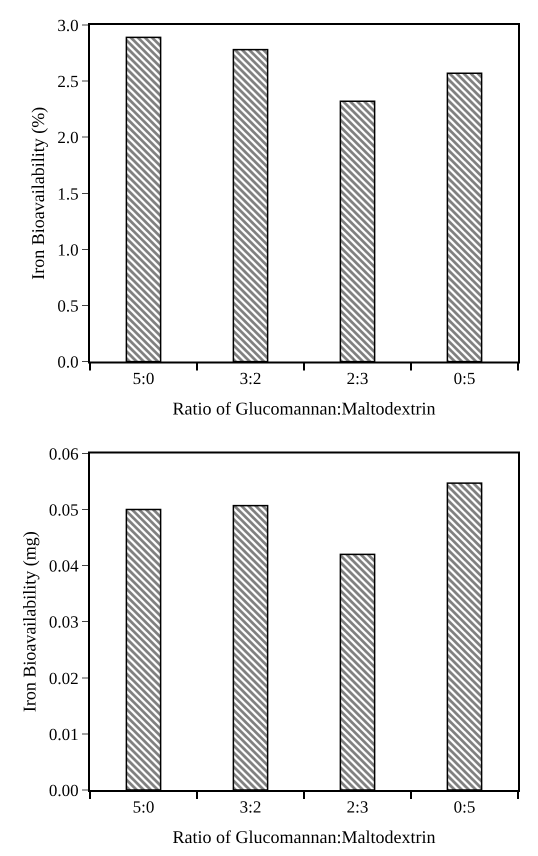 This screenshot has width=538, height=856. Describe the element at coordinates (63, 622) in the screenshot. I see `y-tick-label: 0.03` at that location.